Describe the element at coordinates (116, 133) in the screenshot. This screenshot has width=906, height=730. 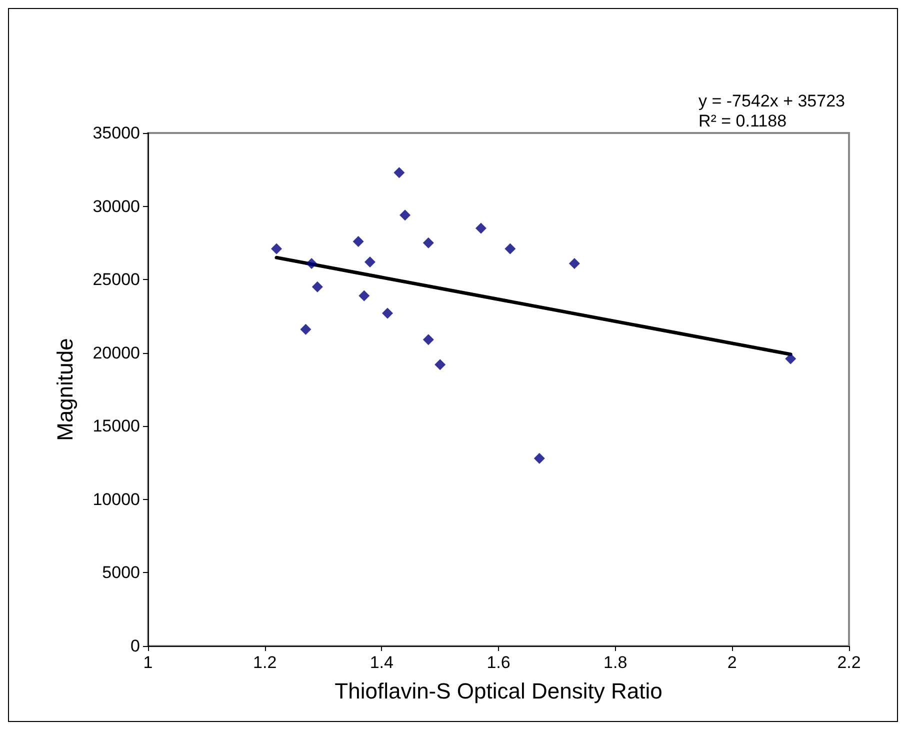
I see `y-tick-label: 35000` at that location.